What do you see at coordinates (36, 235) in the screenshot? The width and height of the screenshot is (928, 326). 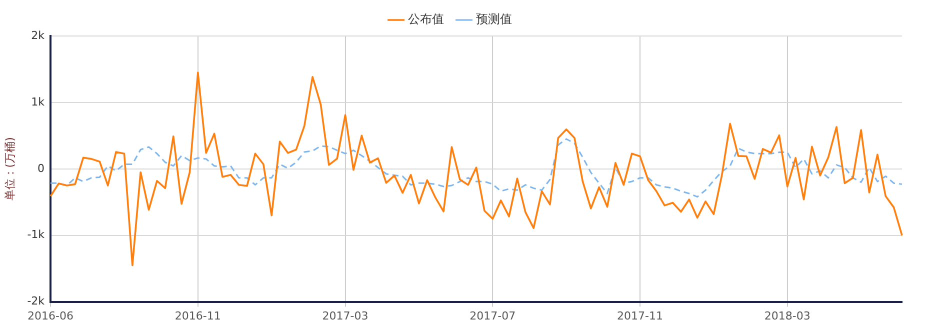 I see `y-tick-label: -1k` at bounding box center [36, 235].